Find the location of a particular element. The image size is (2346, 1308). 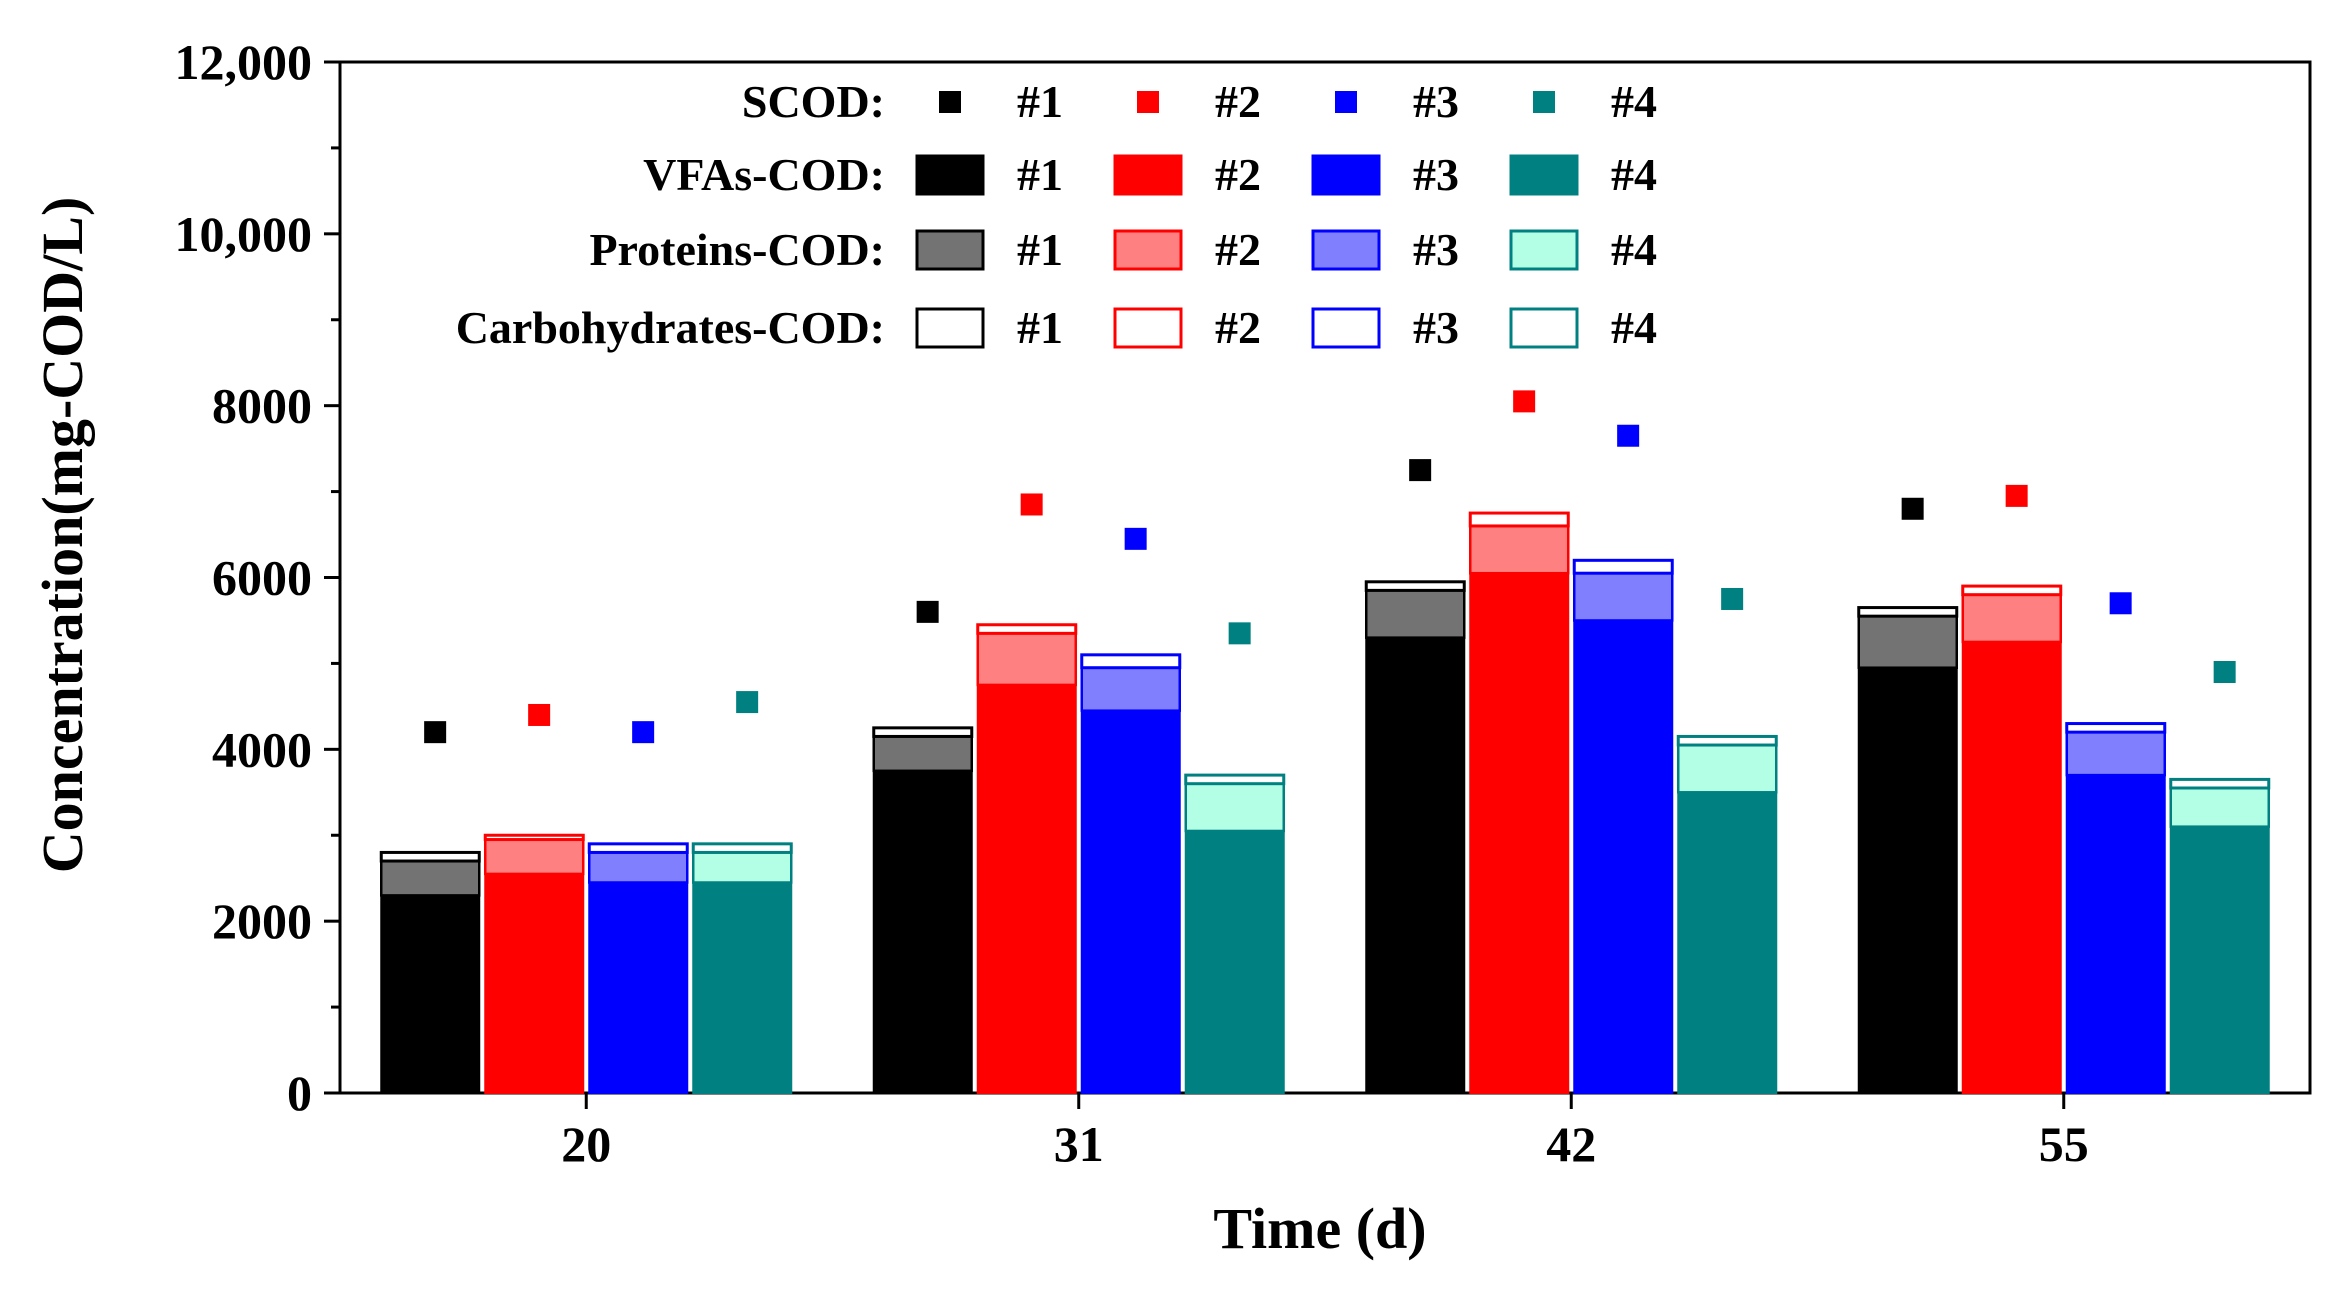

legend-row-label-vfas-cod: VFAs-COD: is located at coordinates (764, 174).